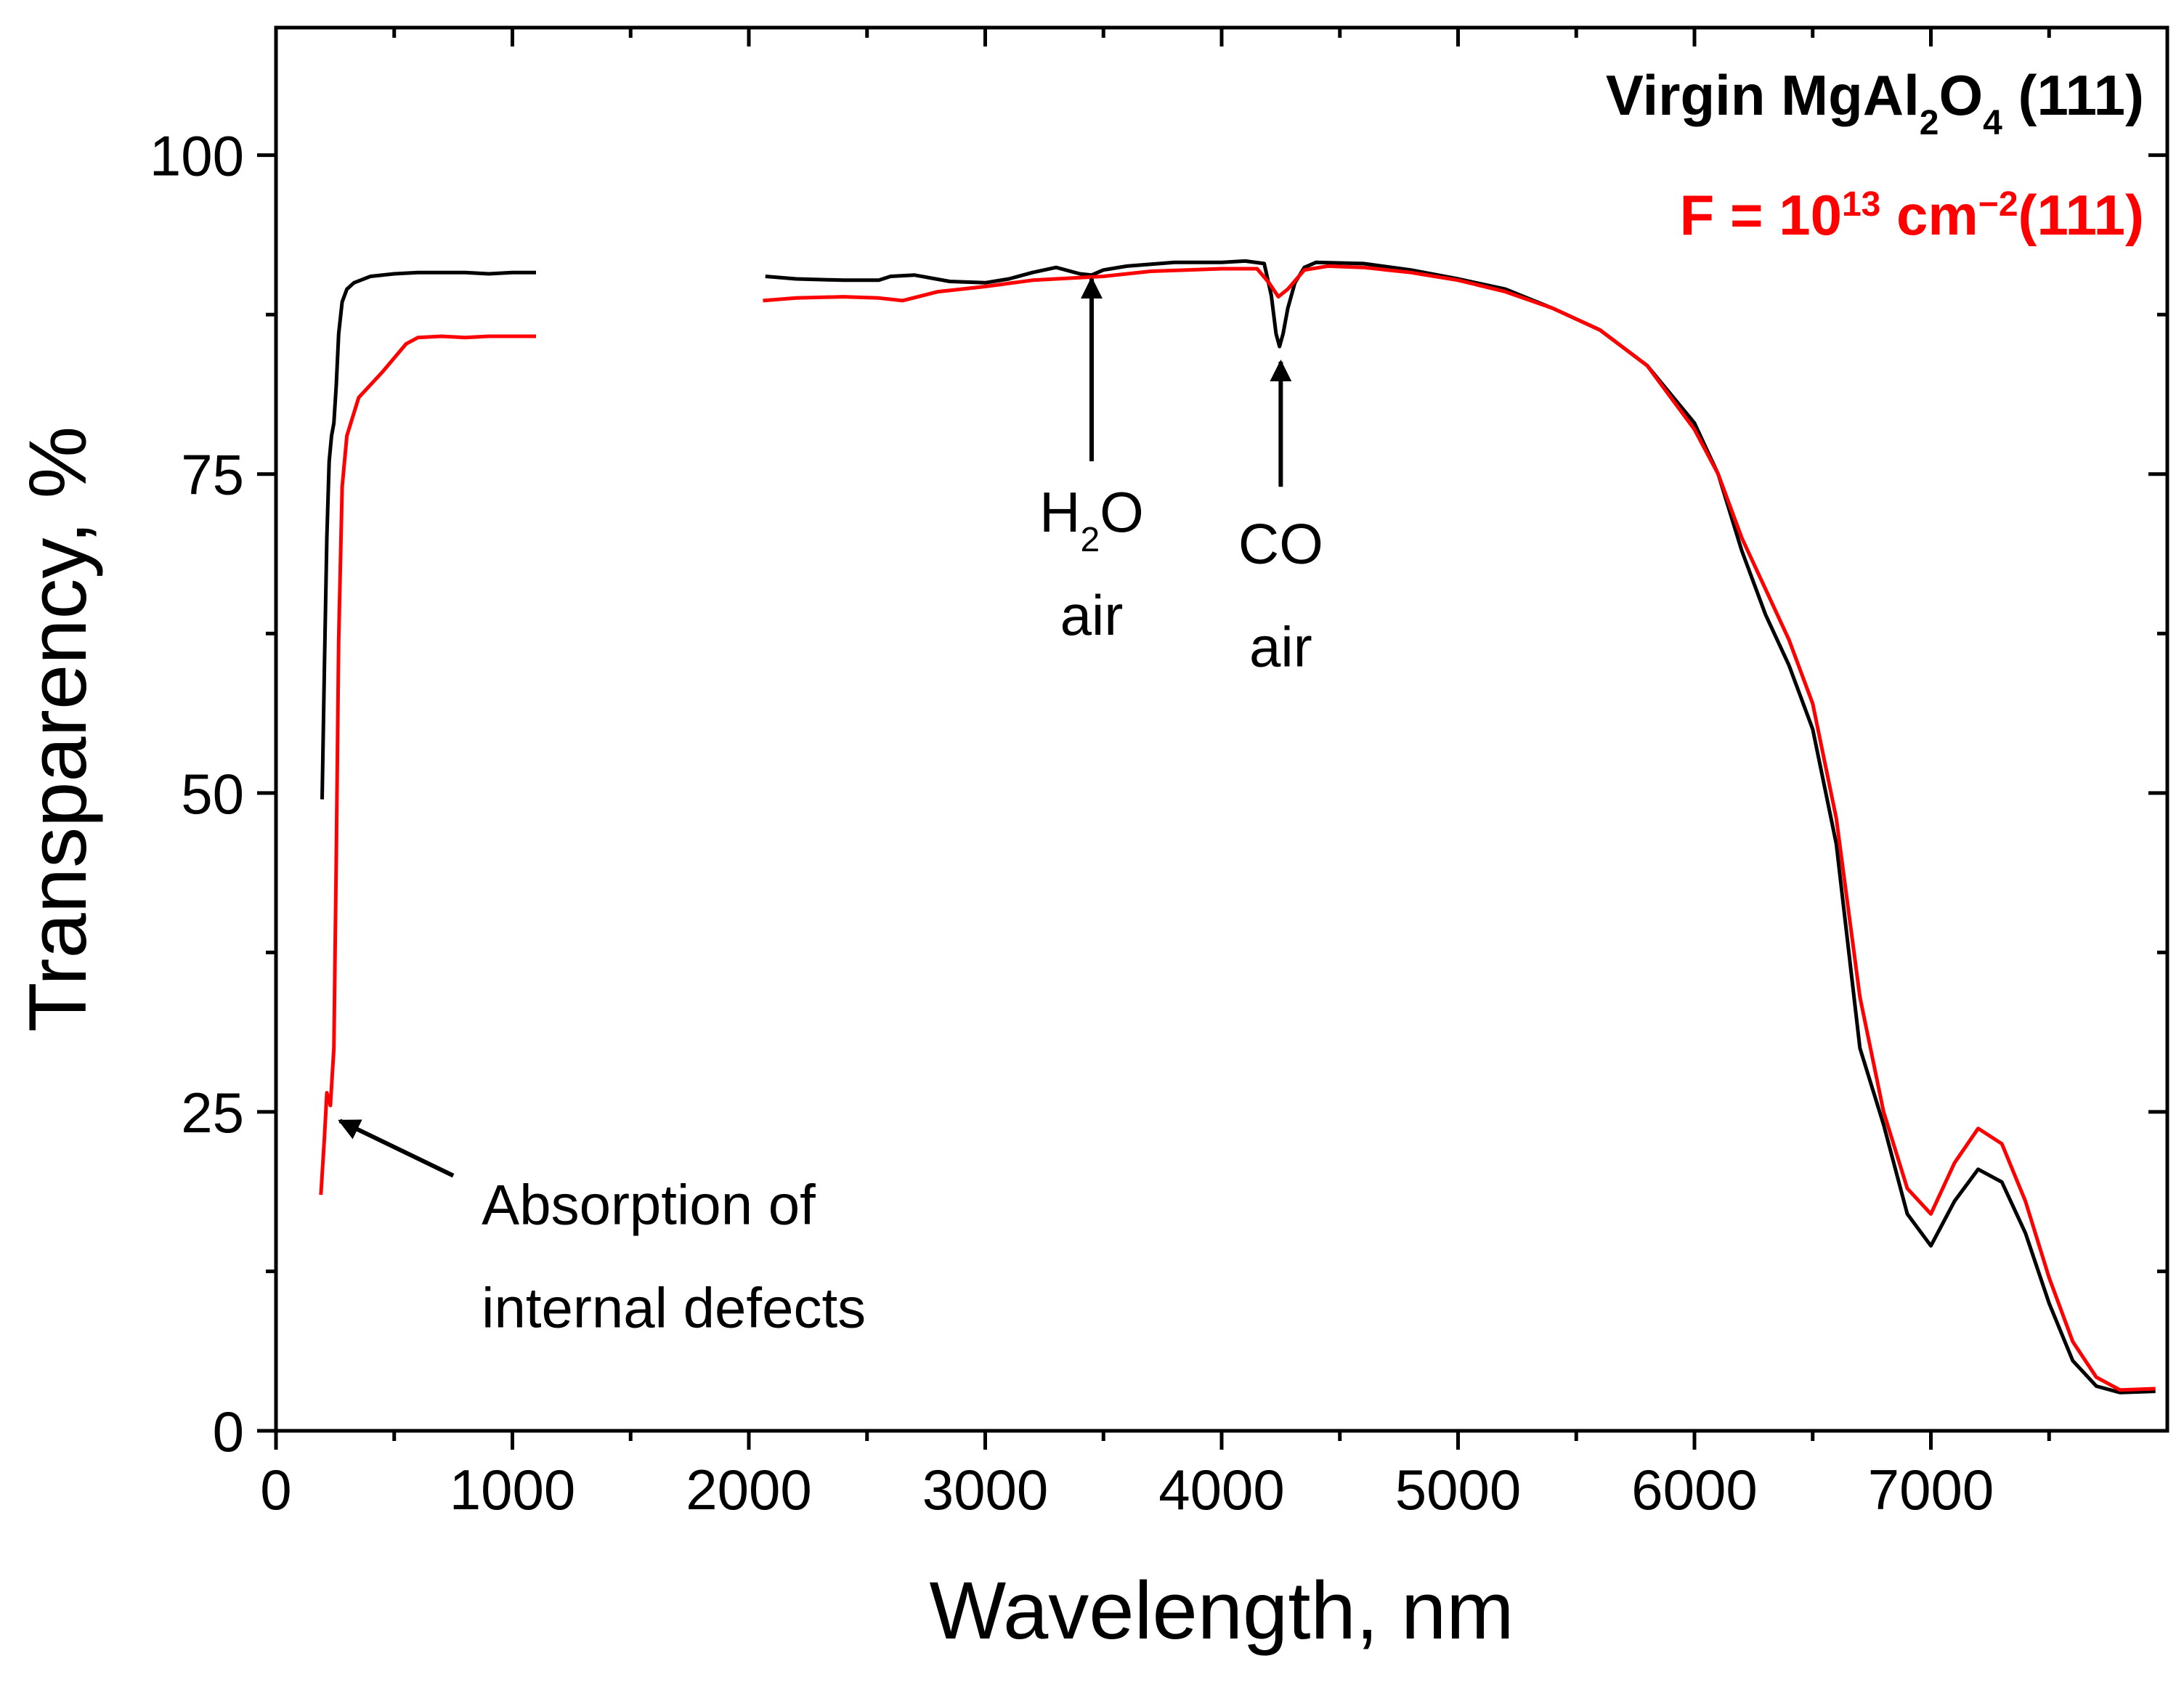  Describe the element at coordinates (397, 1148) in the screenshot. I see `defects-arrow` at that location.